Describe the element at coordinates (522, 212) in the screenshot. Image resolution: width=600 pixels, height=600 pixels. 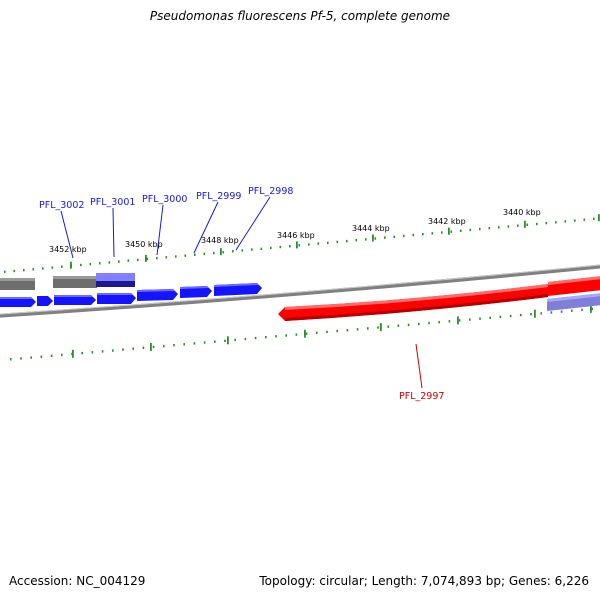
I see `tick-label: 3440 kbp` at that location.